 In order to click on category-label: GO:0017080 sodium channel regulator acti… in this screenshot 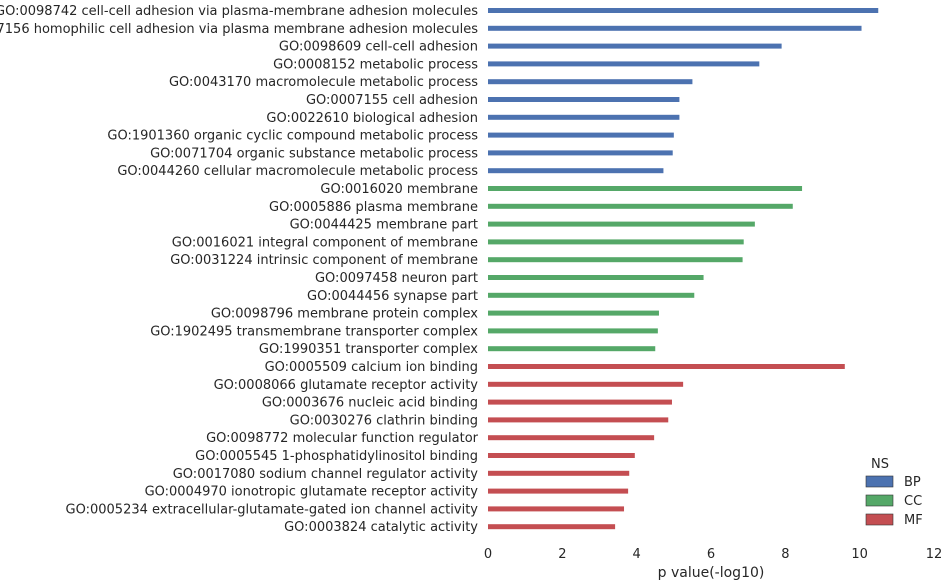, I will do `click(326, 474)`.